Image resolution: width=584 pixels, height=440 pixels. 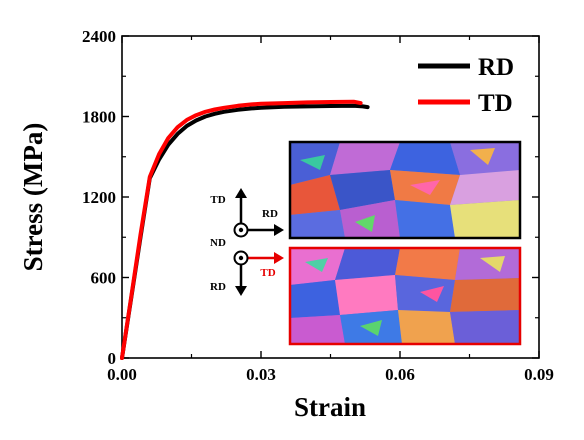 I want to click on x-axis-label: Strain, so click(x=330, y=407).